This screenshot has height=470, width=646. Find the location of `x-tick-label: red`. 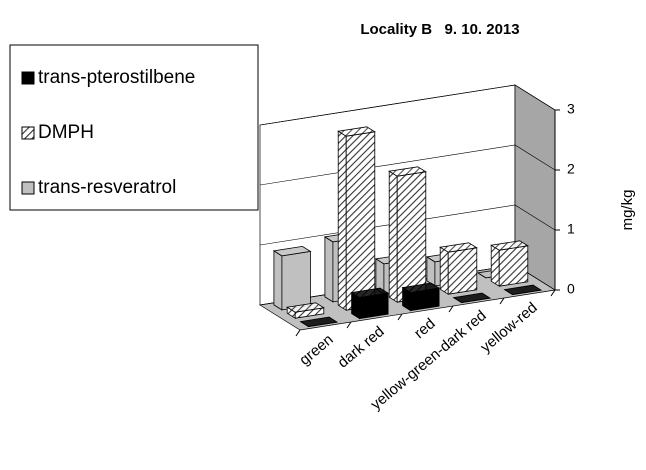

x-tick-label: red is located at coordinates (425, 328).